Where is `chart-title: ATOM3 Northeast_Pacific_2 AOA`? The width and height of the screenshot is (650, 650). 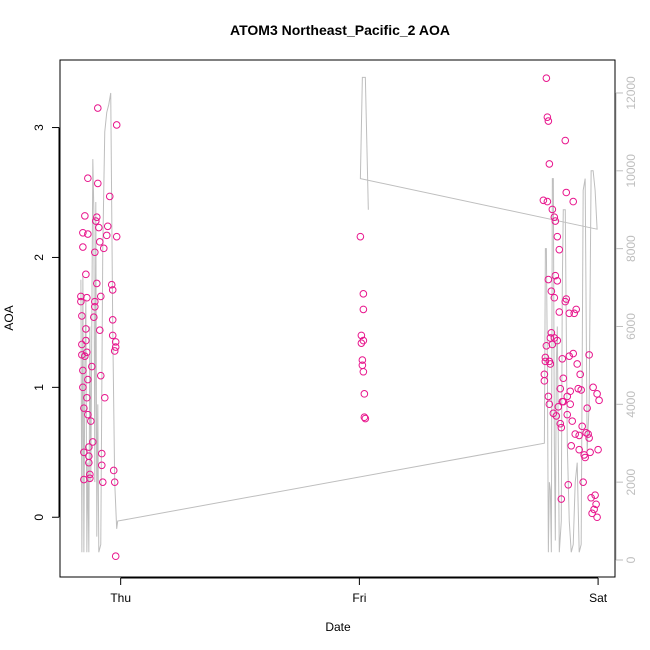
chart-title: ATOM3 Northeast_Pacific_2 AOA is located at coordinates (340, 30).